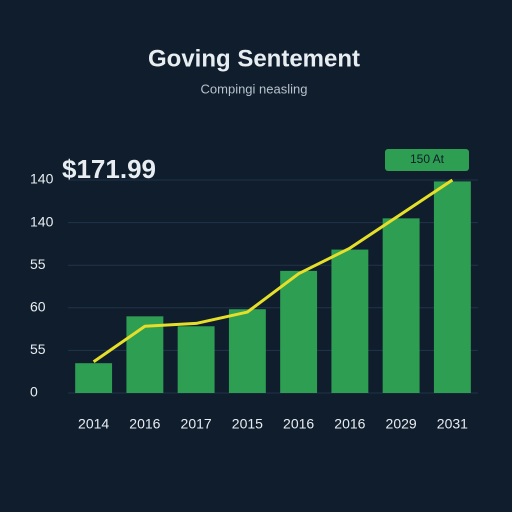 This screenshot has height=512, width=512. What do you see at coordinates (109, 169) in the screenshot?
I see `headline: $171.99` at bounding box center [109, 169].